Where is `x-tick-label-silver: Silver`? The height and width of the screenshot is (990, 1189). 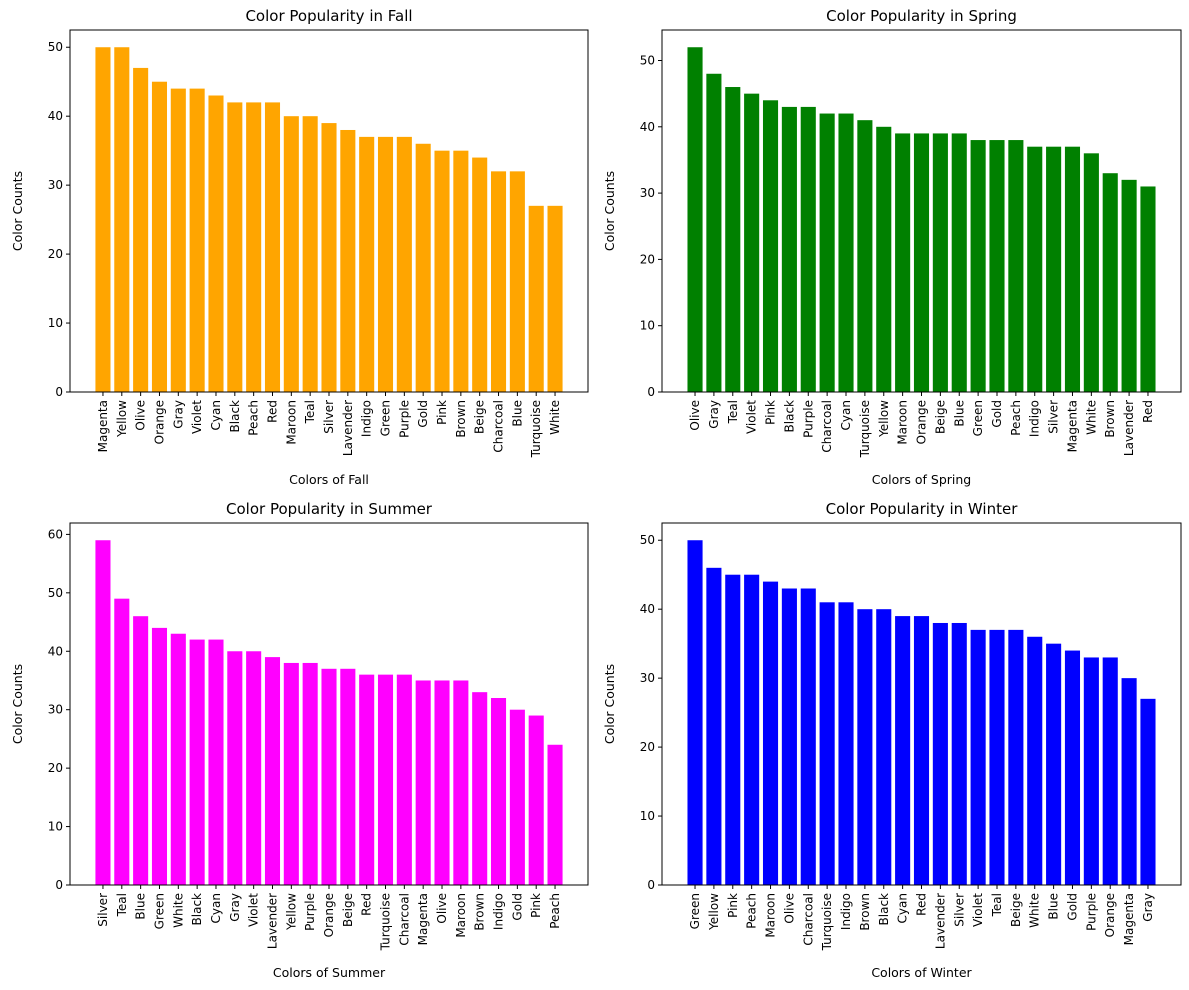 x-tick-label-silver: Silver is located at coordinates (959, 910).